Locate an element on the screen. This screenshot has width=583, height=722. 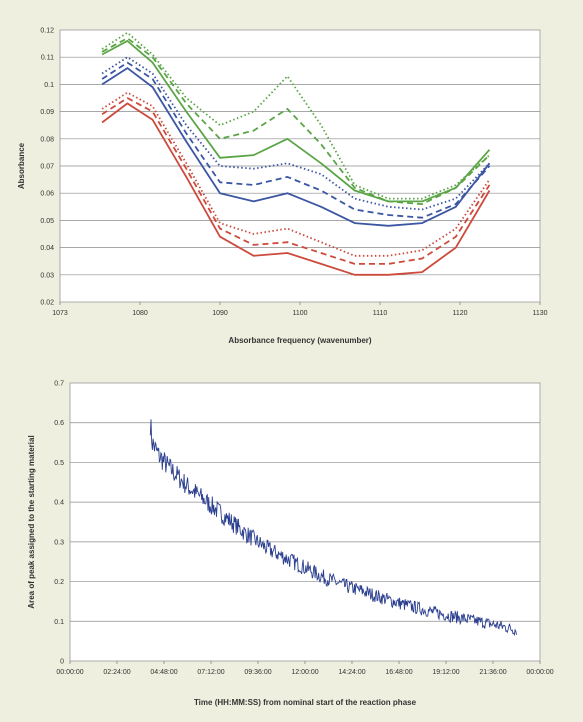
peak-area-y-ticks: 0 0.1 0.2 0.3 0.4 0.5 0.6 0.7 is located at coordinates (59, 523).